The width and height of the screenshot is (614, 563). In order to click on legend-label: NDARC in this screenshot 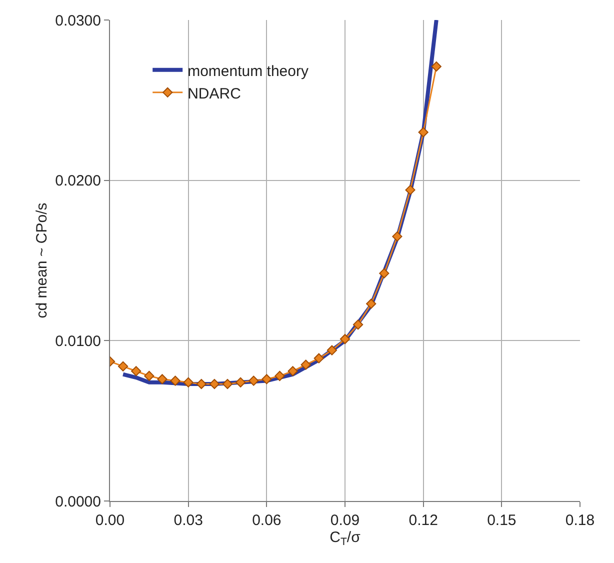, I will do `click(215, 93)`.